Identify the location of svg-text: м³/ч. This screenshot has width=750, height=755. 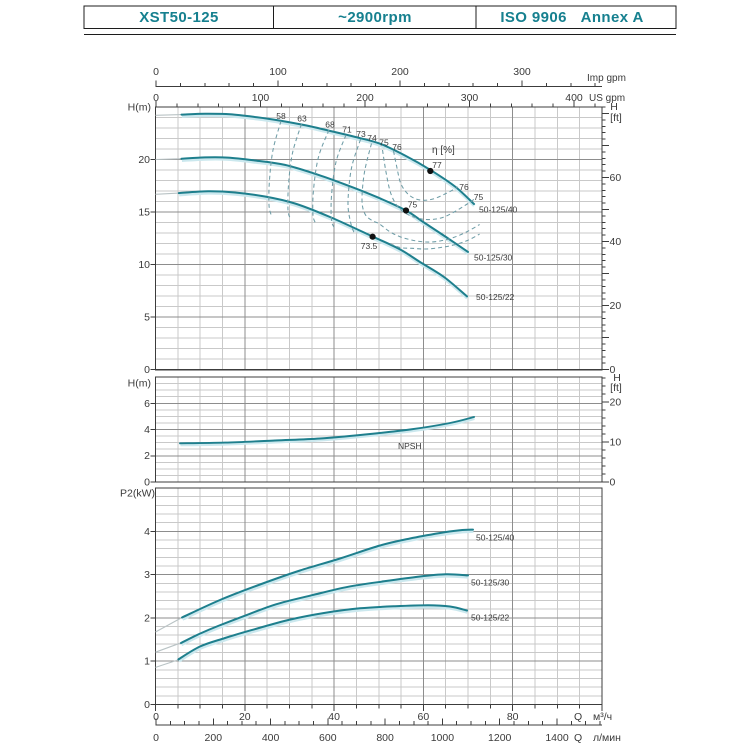
(602, 717).